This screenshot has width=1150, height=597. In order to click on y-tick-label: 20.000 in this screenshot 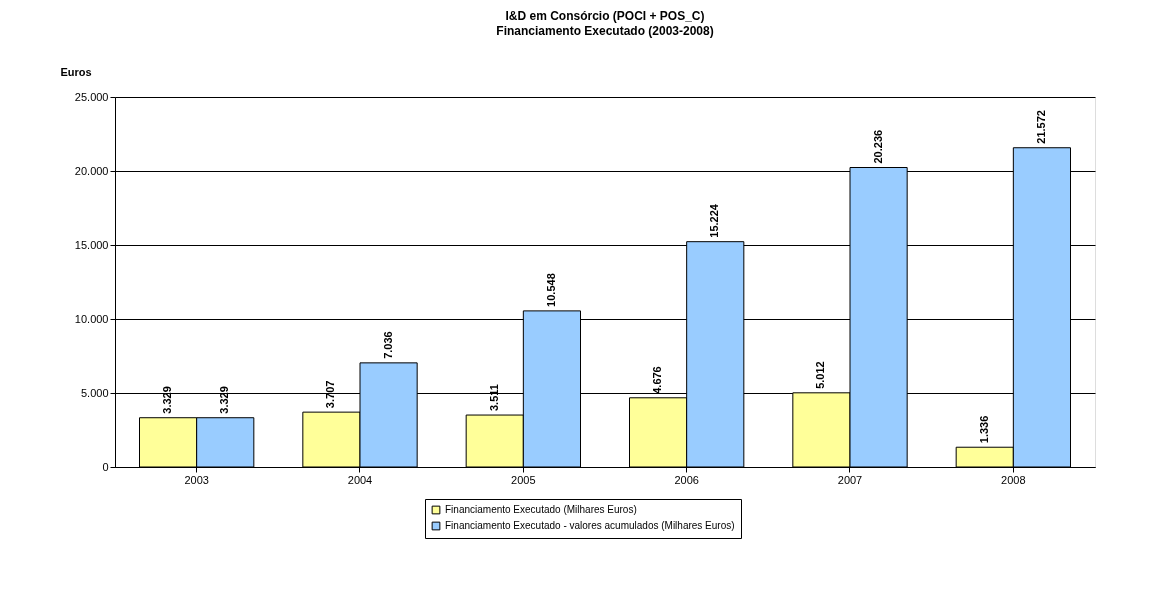, I will do `click(91, 170)`.